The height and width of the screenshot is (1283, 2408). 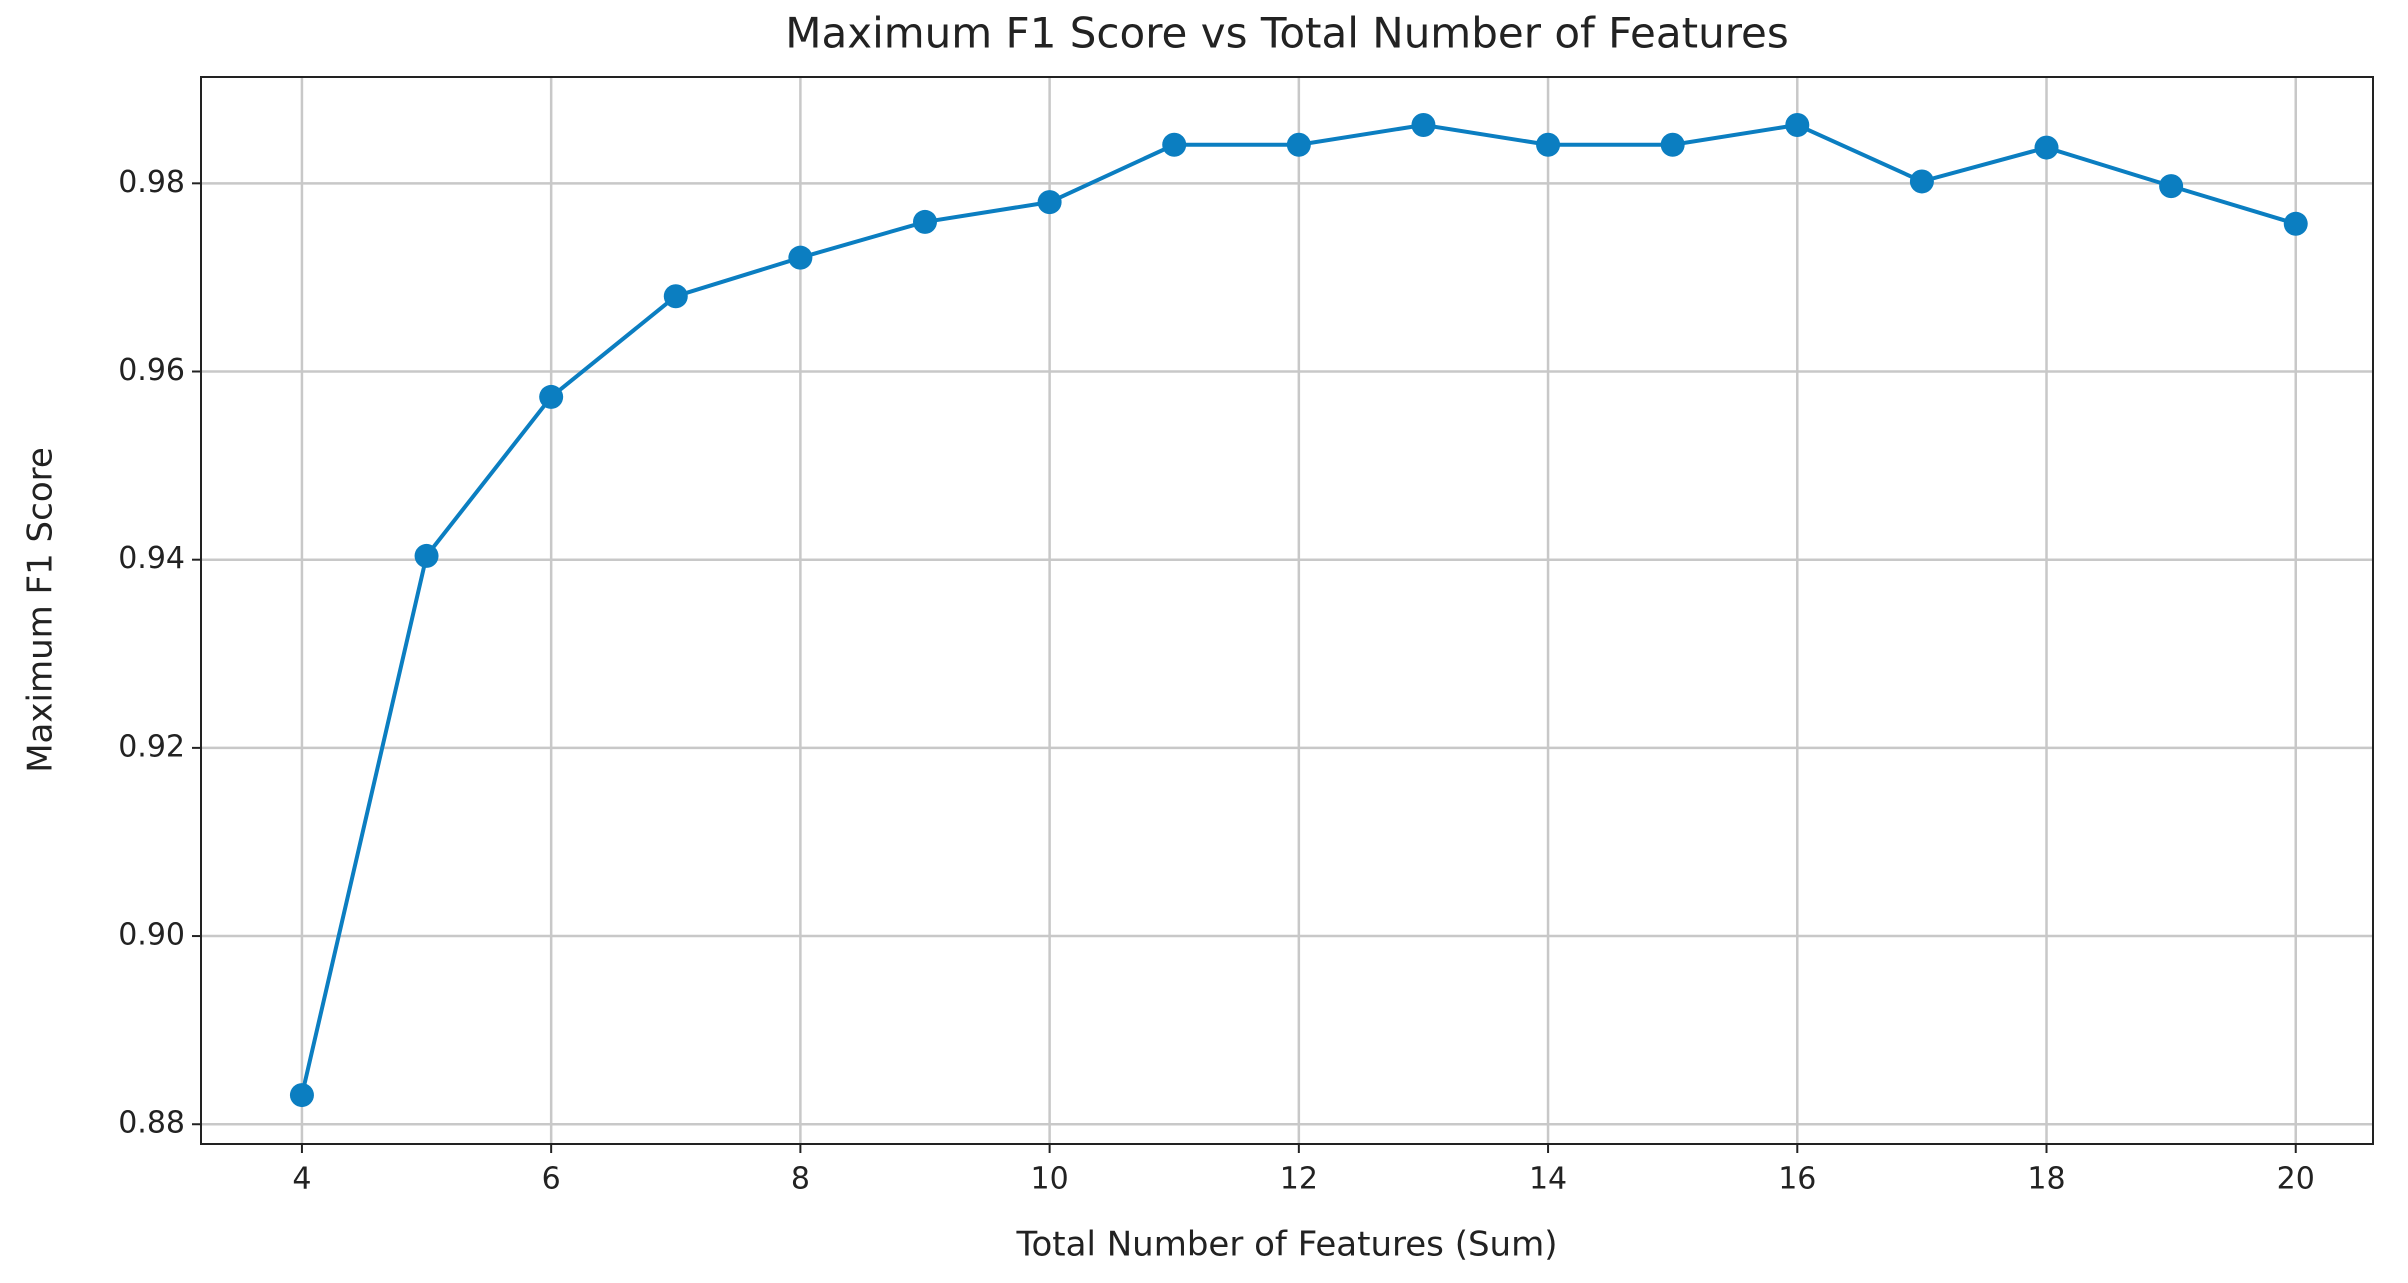 What do you see at coordinates (1548, 1179) in the screenshot?
I see `x-tick-label: 14` at bounding box center [1548, 1179].